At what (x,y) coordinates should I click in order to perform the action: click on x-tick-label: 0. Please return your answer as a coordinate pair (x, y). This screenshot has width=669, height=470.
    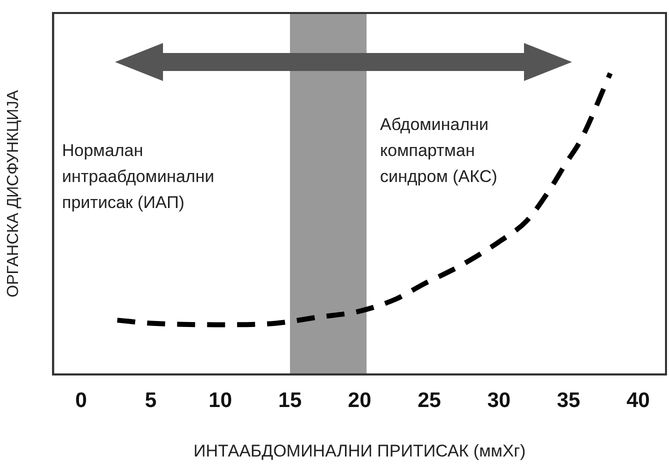
    Looking at the image, I should click on (81, 400).